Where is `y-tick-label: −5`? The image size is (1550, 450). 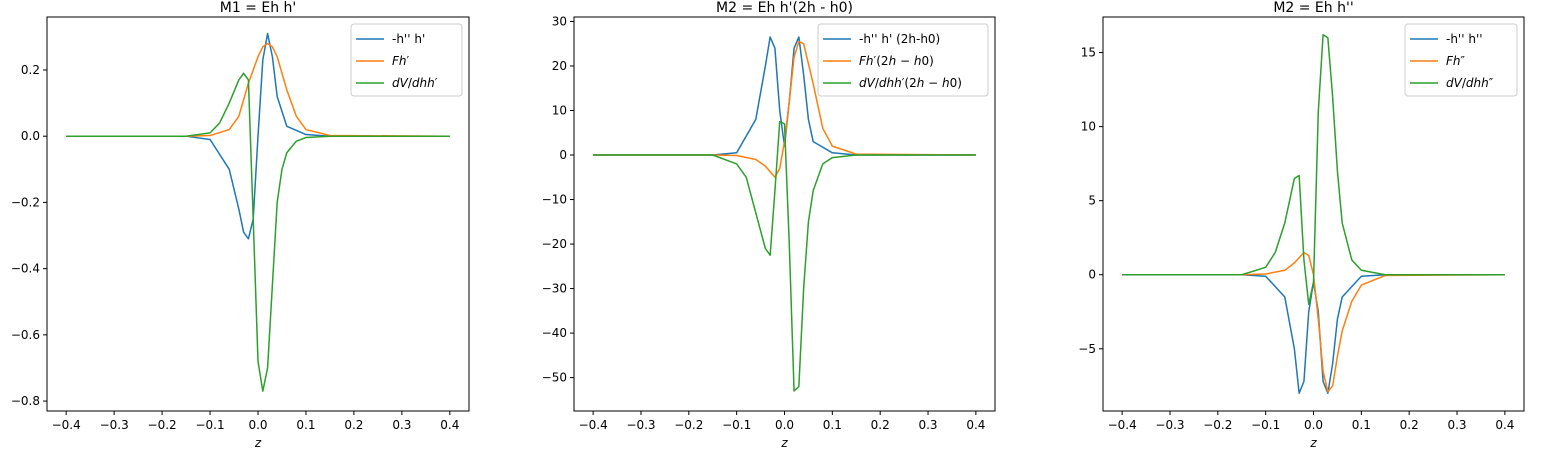 y-tick-label: −5 is located at coordinates (1087, 349).